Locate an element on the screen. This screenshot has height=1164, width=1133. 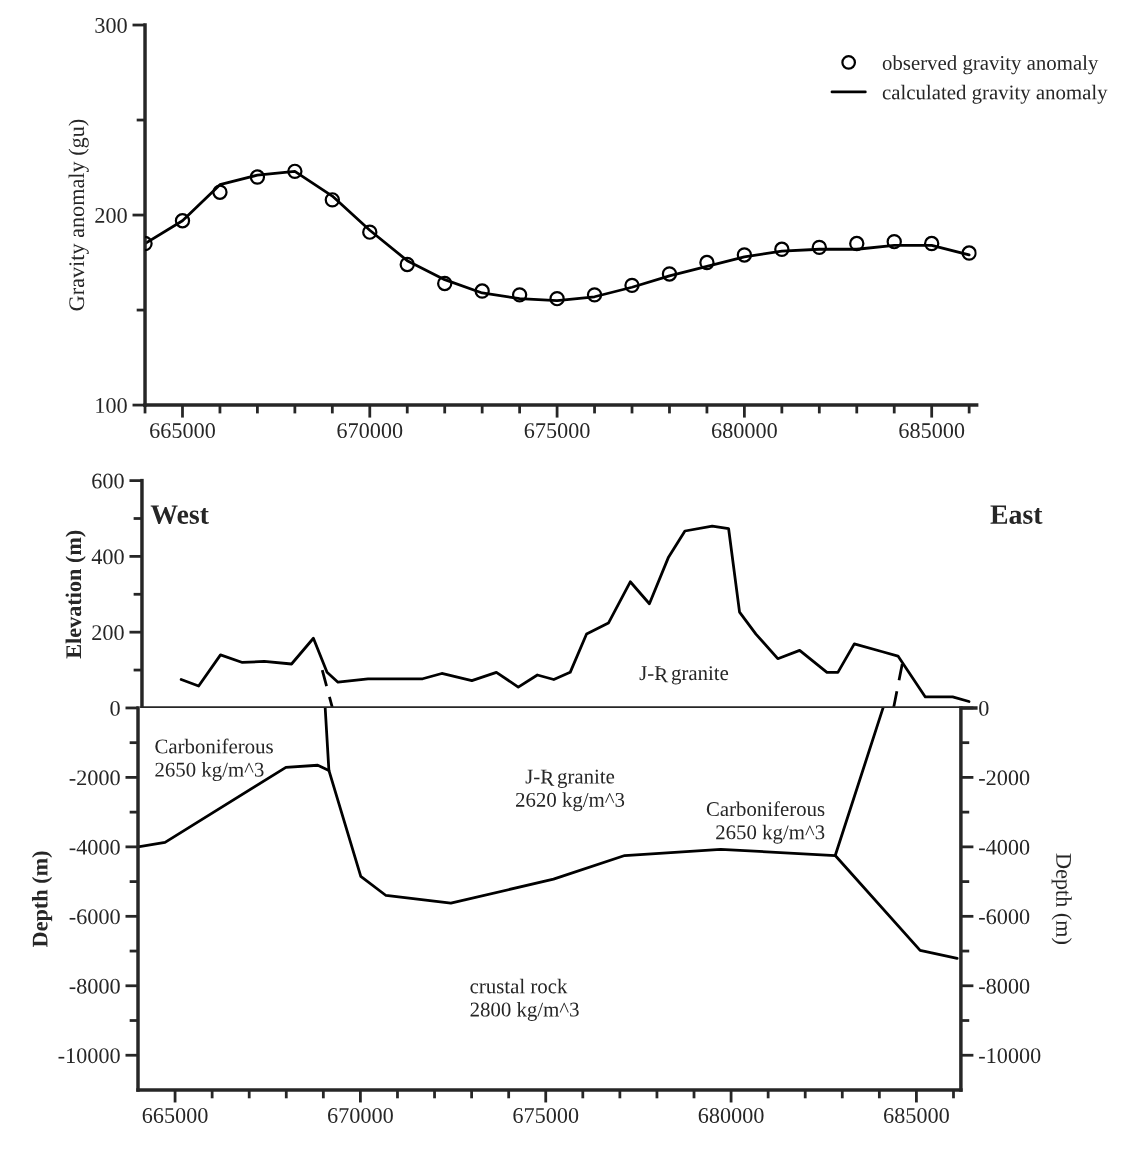
text: East is located at coordinates (1016, 514).